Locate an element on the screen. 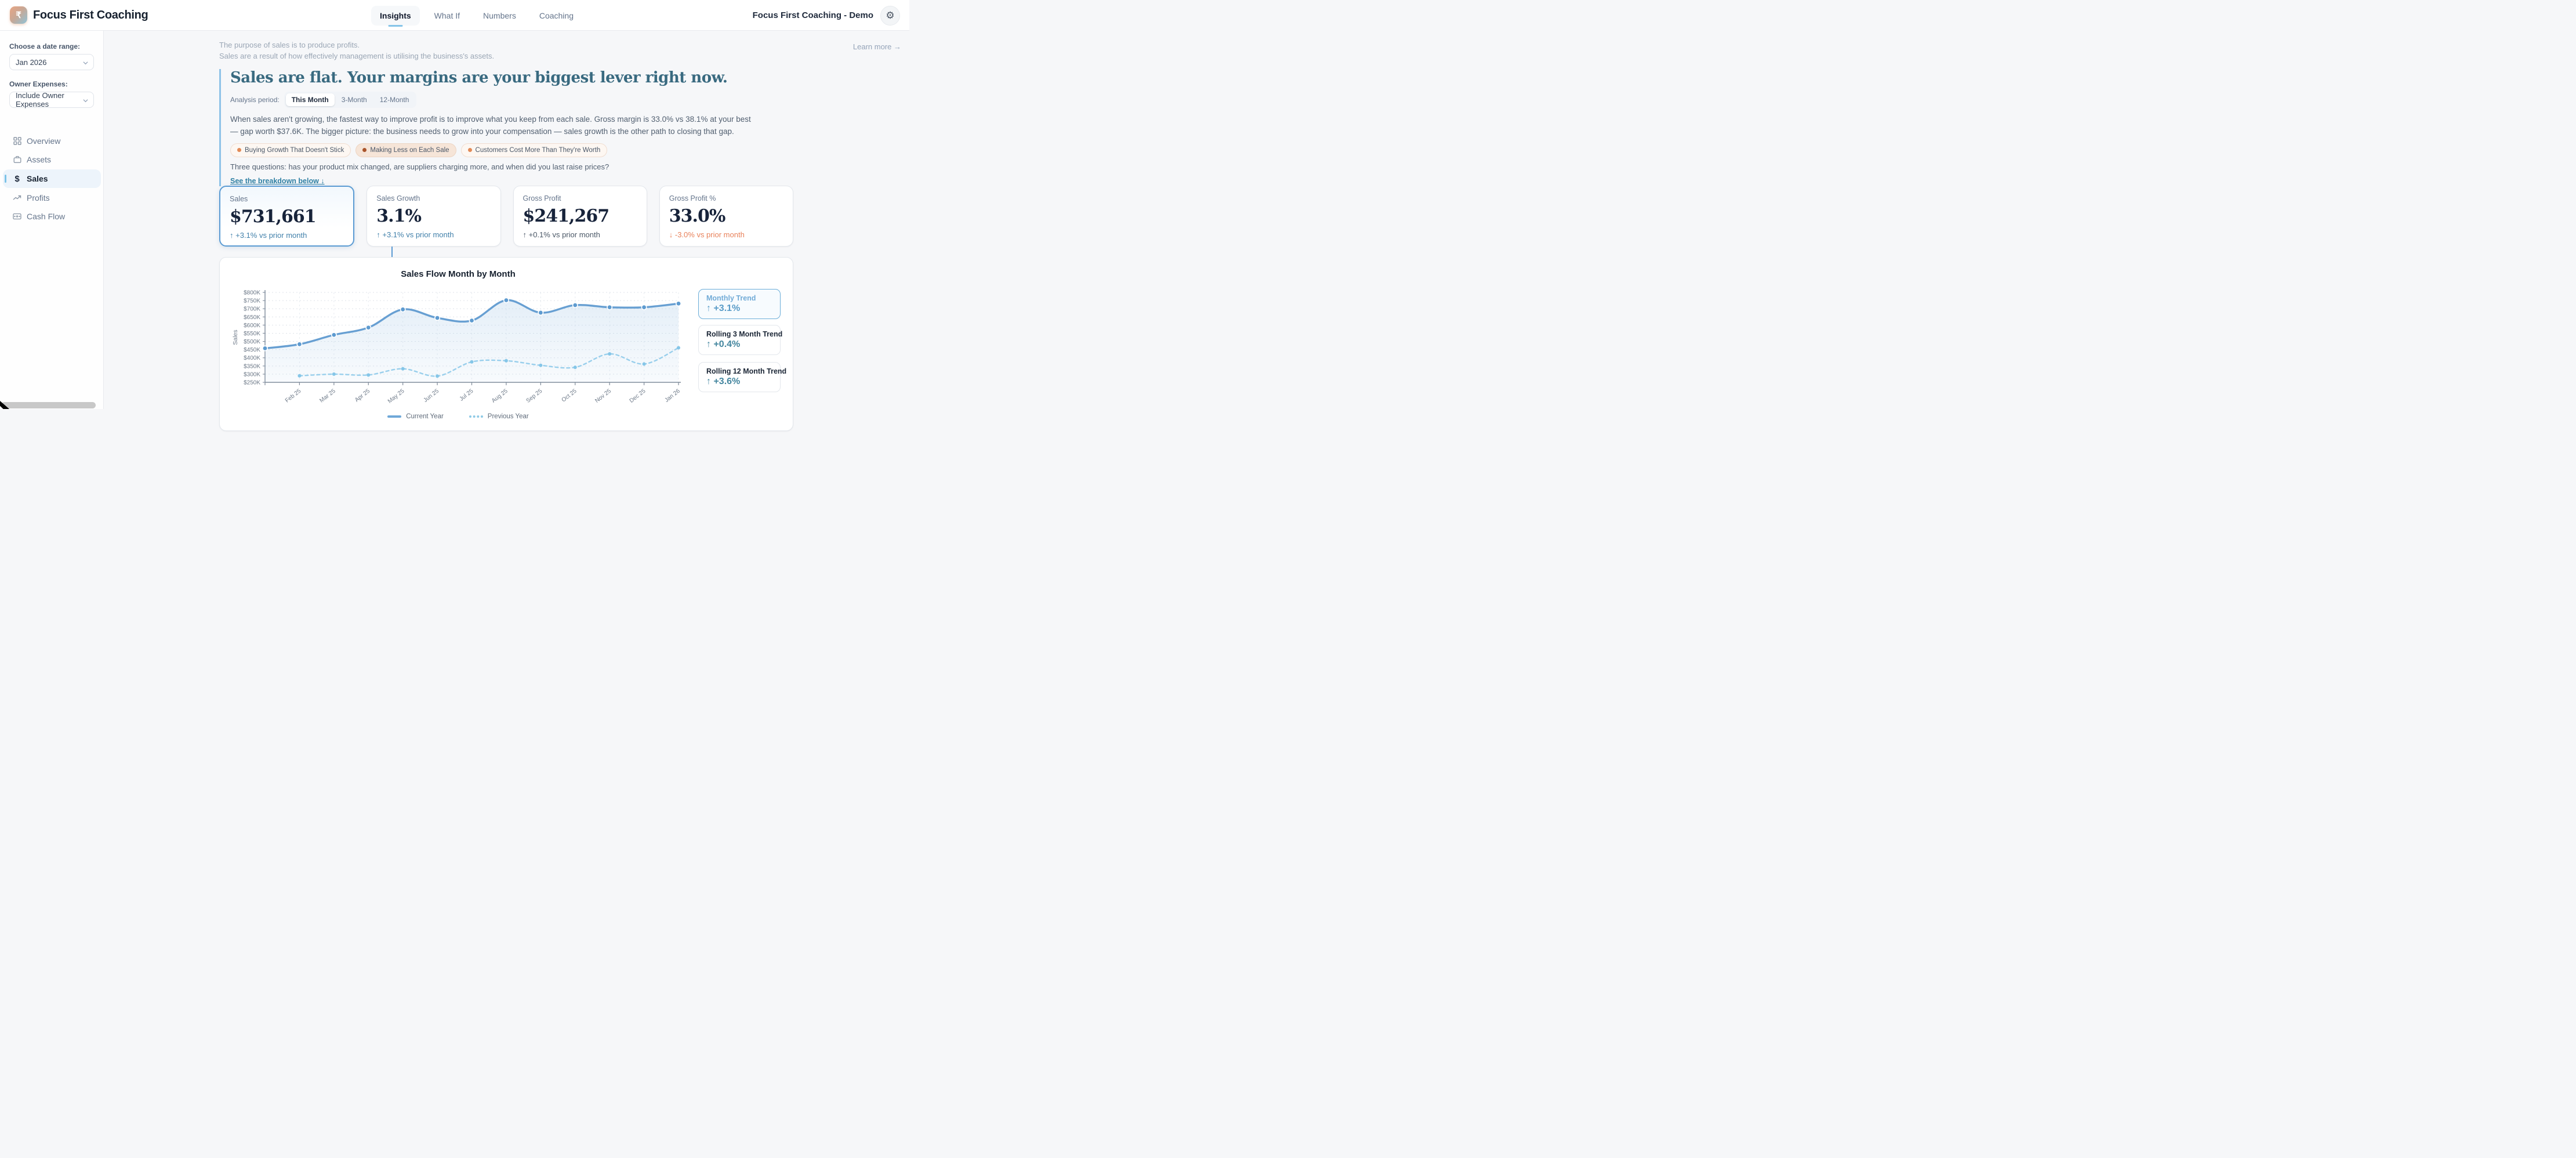  metric-delta: ↑ +3.1% vs prior month is located at coordinates (268, 235).